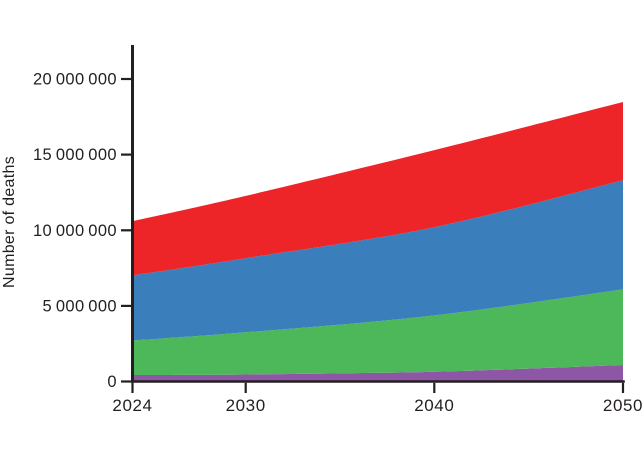 The height and width of the screenshot is (450, 642). What do you see at coordinates (434, 405) in the screenshot?
I see `x-tick-label: 2040` at bounding box center [434, 405].